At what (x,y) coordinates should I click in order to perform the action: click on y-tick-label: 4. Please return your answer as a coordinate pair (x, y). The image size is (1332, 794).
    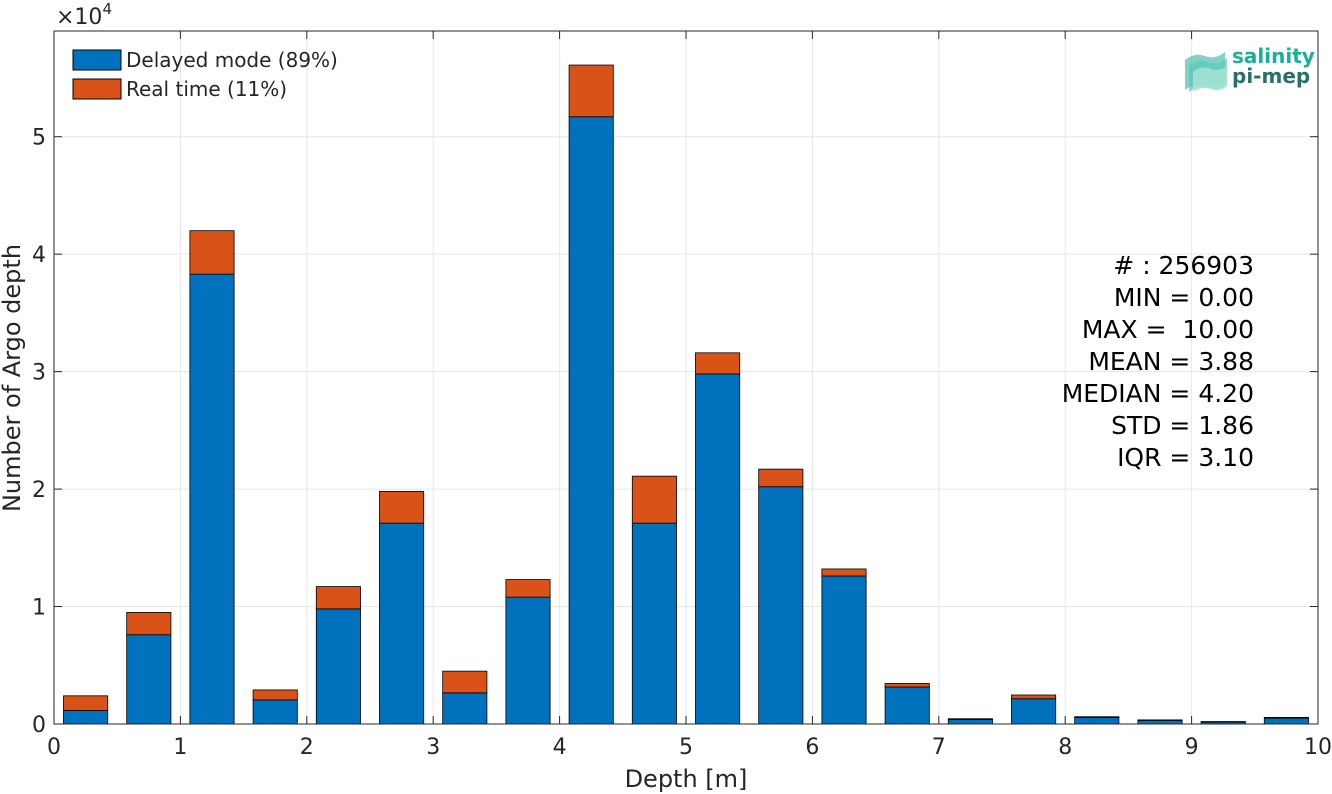
    Looking at the image, I should click on (39, 255).